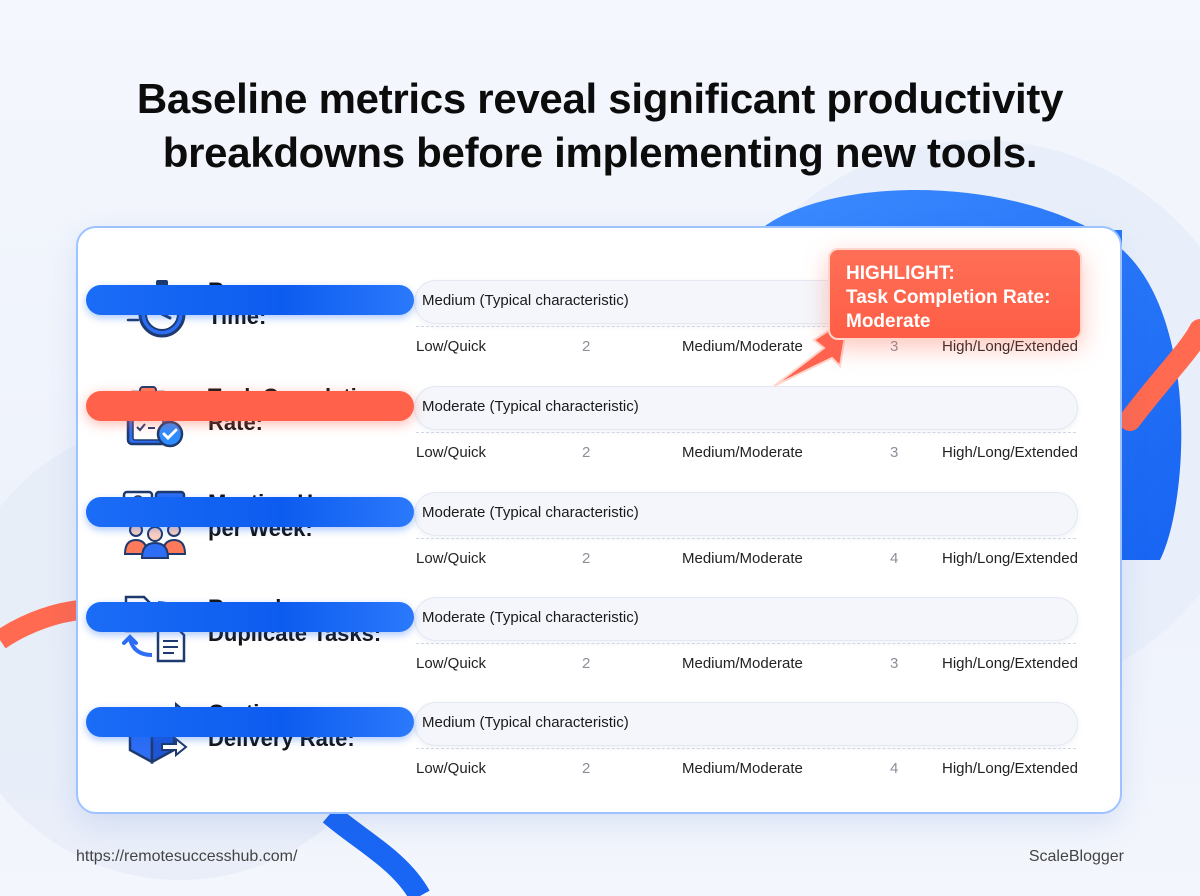 The height and width of the screenshot is (896, 1200). What do you see at coordinates (1076, 856) in the screenshot?
I see `footer-brand: ScaleBlogger` at bounding box center [1076, 856].